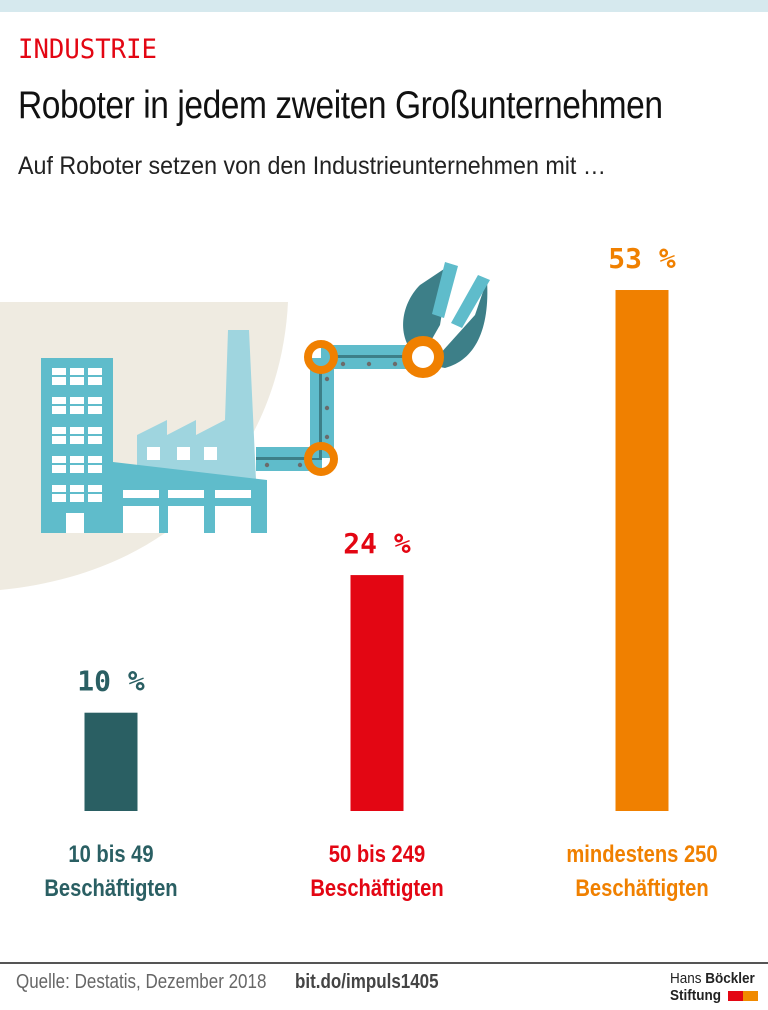  I want to click on value-label-3: 53 %, so click(642, 258).